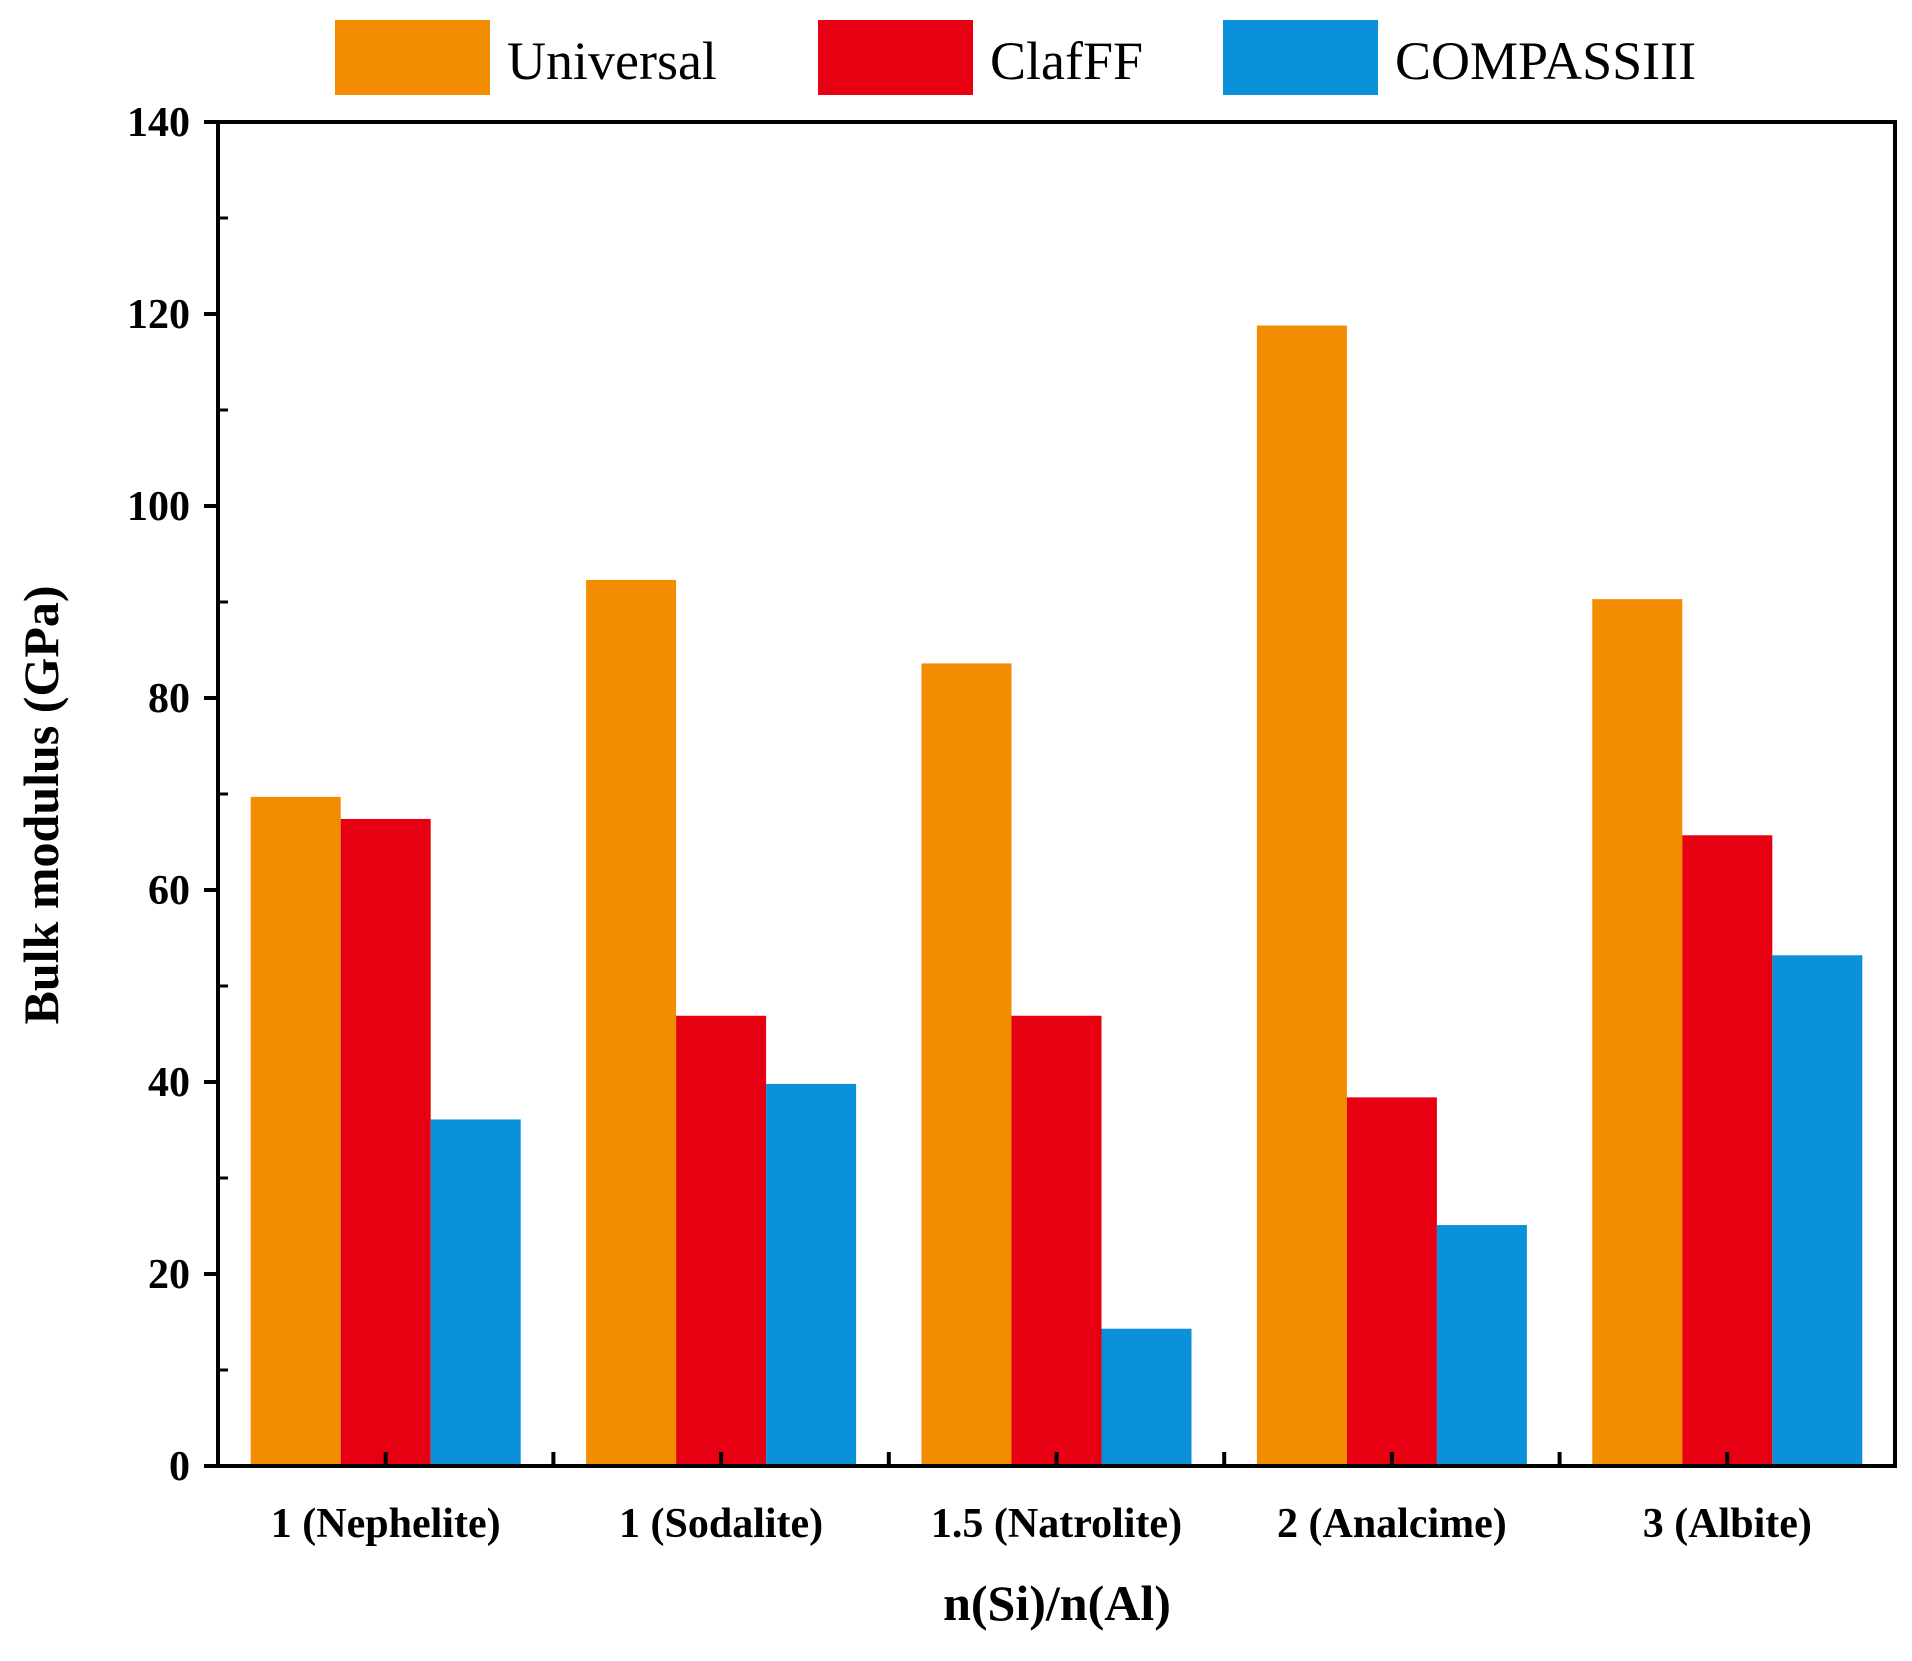  What do you see at coordinates (41, 804) in the screenshot?
I see `y-axis-title: Bulk modulus (GPa)` at bounding box center [41, 804].